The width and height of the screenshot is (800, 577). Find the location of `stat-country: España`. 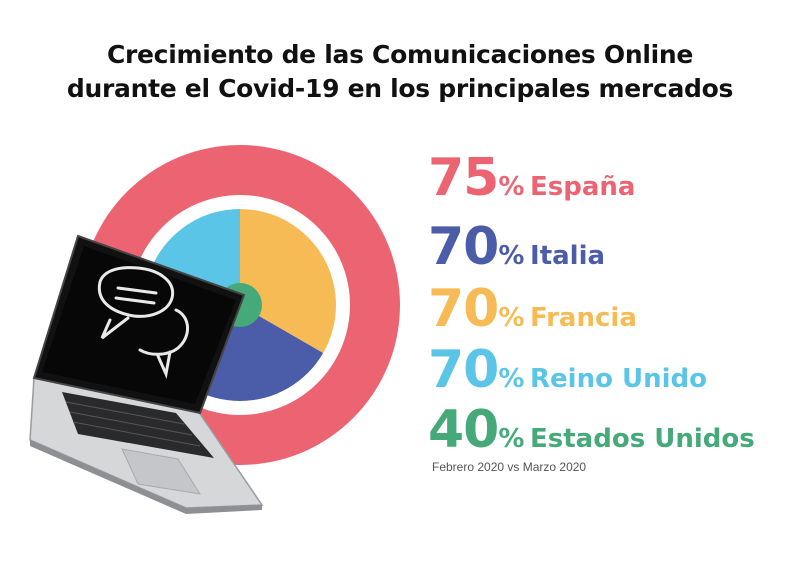

stat-country: España is located at coordinates (583, 187).